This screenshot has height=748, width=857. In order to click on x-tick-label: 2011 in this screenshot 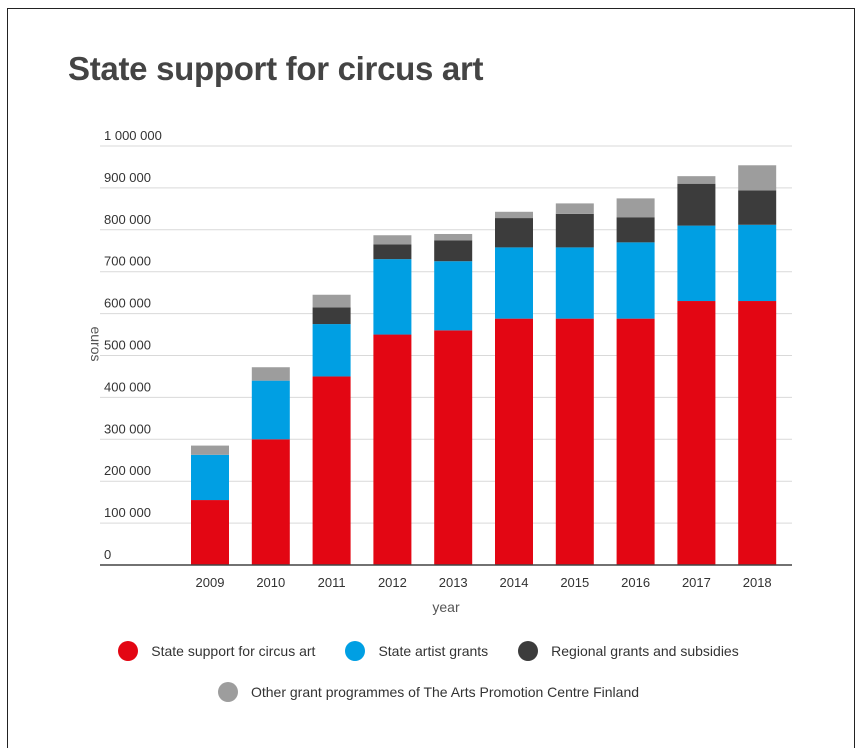, I will do `click(332, 582)`.